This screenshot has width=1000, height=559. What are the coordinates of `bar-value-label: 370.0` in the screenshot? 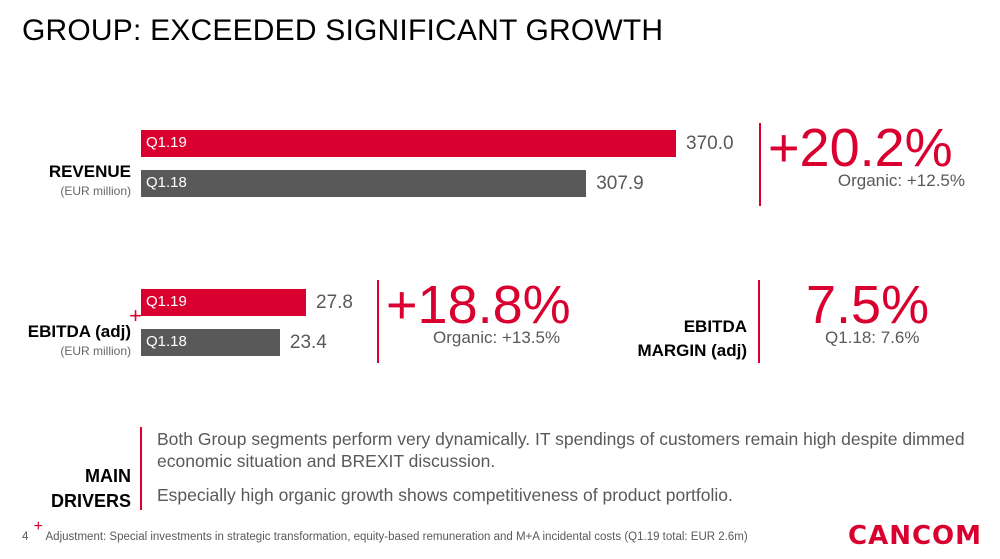 It's located at (710, 143).